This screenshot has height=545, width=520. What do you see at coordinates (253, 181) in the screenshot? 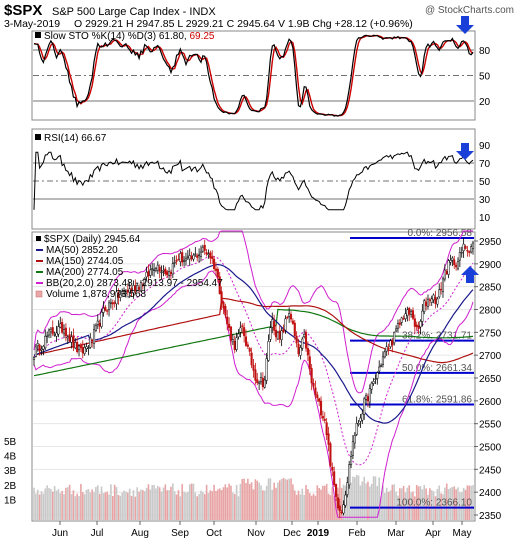
I see `rsi-grid` at bounding box center [253, 181].